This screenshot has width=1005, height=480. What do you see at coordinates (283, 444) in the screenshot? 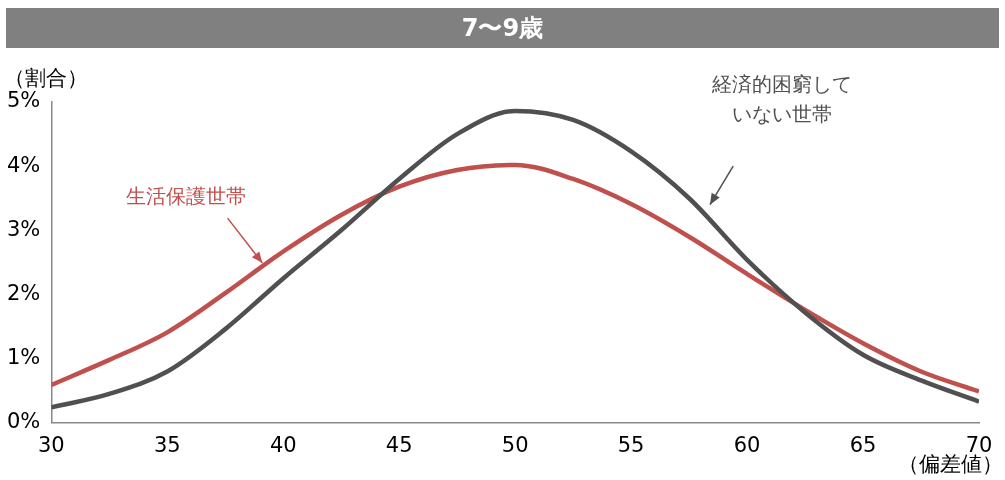
I see `x-tick-label: 40` at bounding box center [283, 444].